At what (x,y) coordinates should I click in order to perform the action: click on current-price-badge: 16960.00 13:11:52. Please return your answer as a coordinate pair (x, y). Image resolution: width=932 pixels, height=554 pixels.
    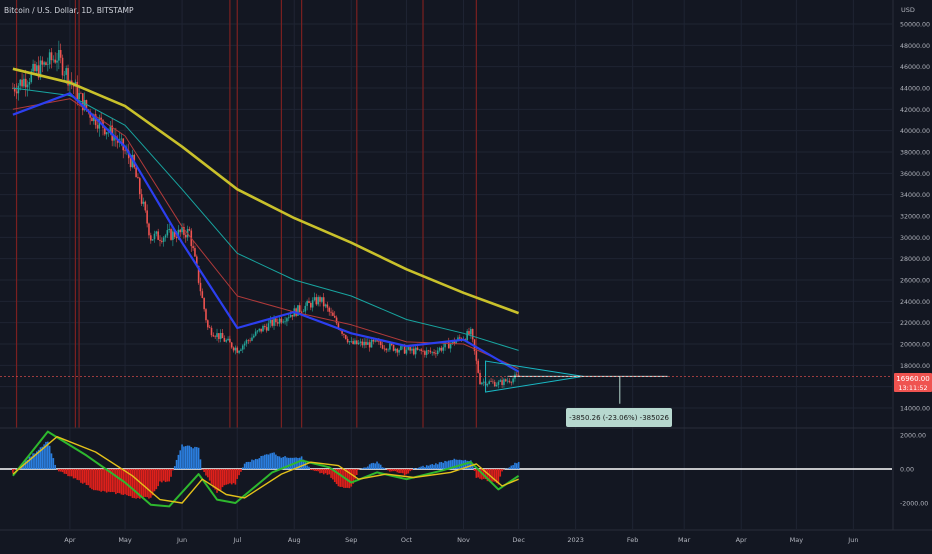
    Looking at the image, I should click on (913, 382).